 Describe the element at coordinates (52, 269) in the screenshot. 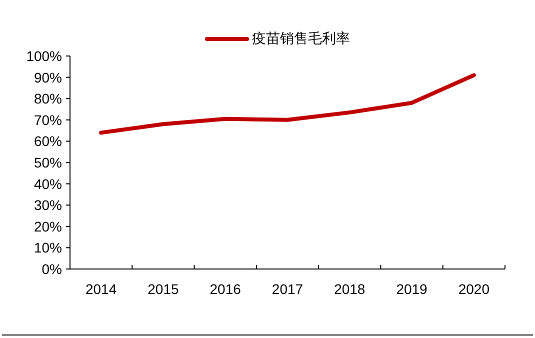

I see `y-tick-label: 0%` at that location.